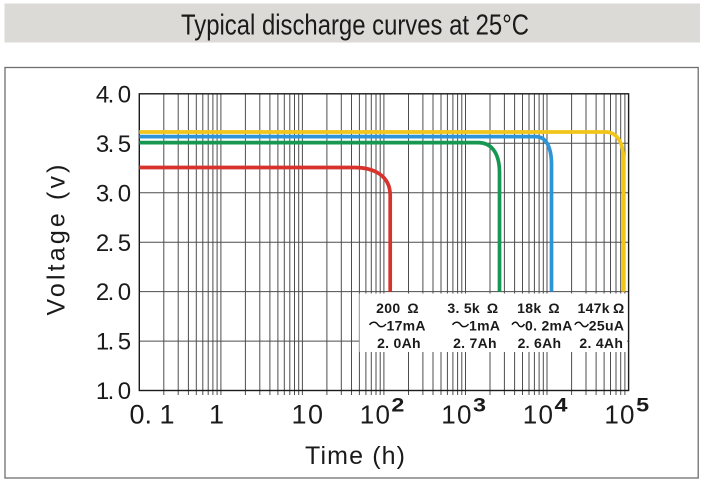 The width and height of the screenshot is (705, 487). Describe the element at coordinates (113, 193) in the screenshot. I see `svg-text: 3. 0` at that location.